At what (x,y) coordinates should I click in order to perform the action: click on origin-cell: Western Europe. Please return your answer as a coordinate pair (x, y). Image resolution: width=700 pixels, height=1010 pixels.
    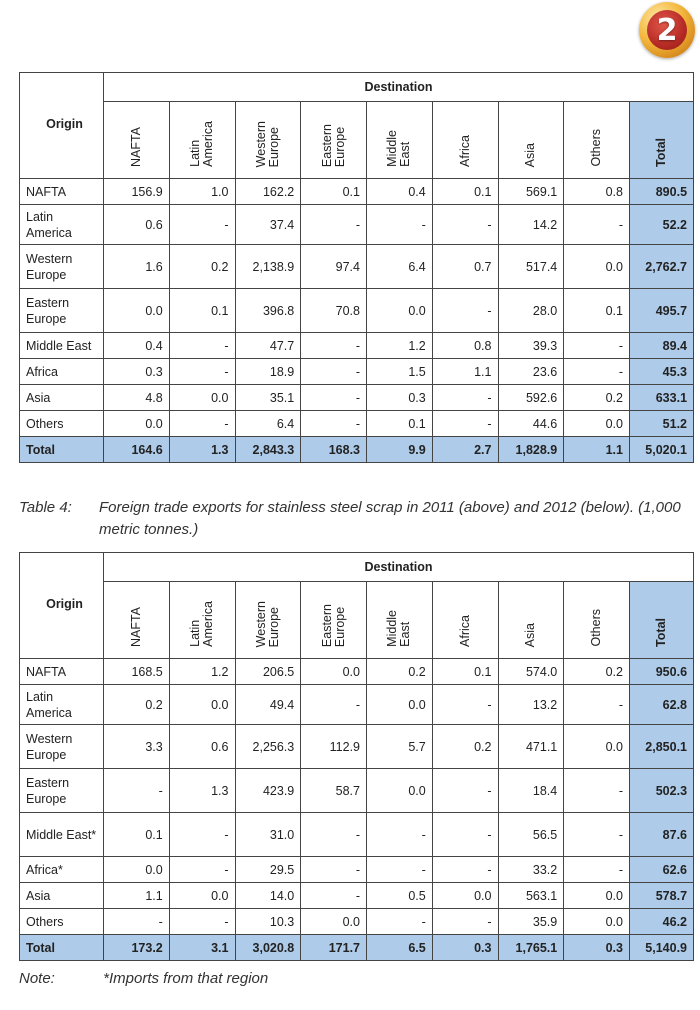
    Looking at the image, I should click on (61, 746).